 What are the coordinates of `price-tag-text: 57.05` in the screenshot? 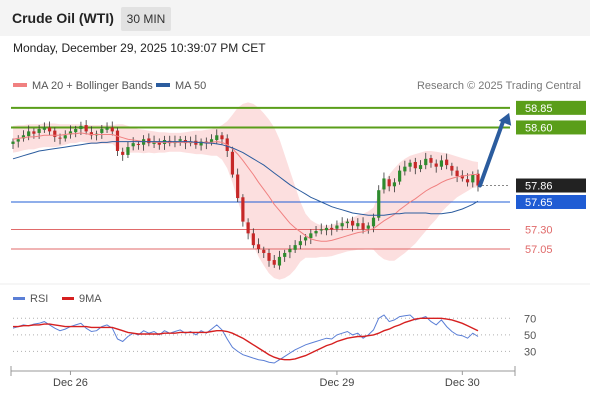 It's located at (539, 250).